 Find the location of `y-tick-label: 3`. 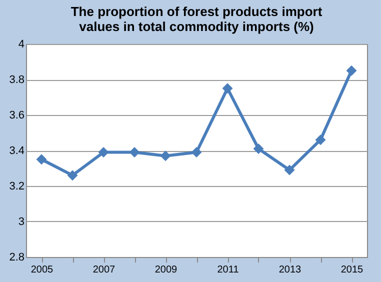

y-tick-label: 3 is located at coordinates (21, 222).